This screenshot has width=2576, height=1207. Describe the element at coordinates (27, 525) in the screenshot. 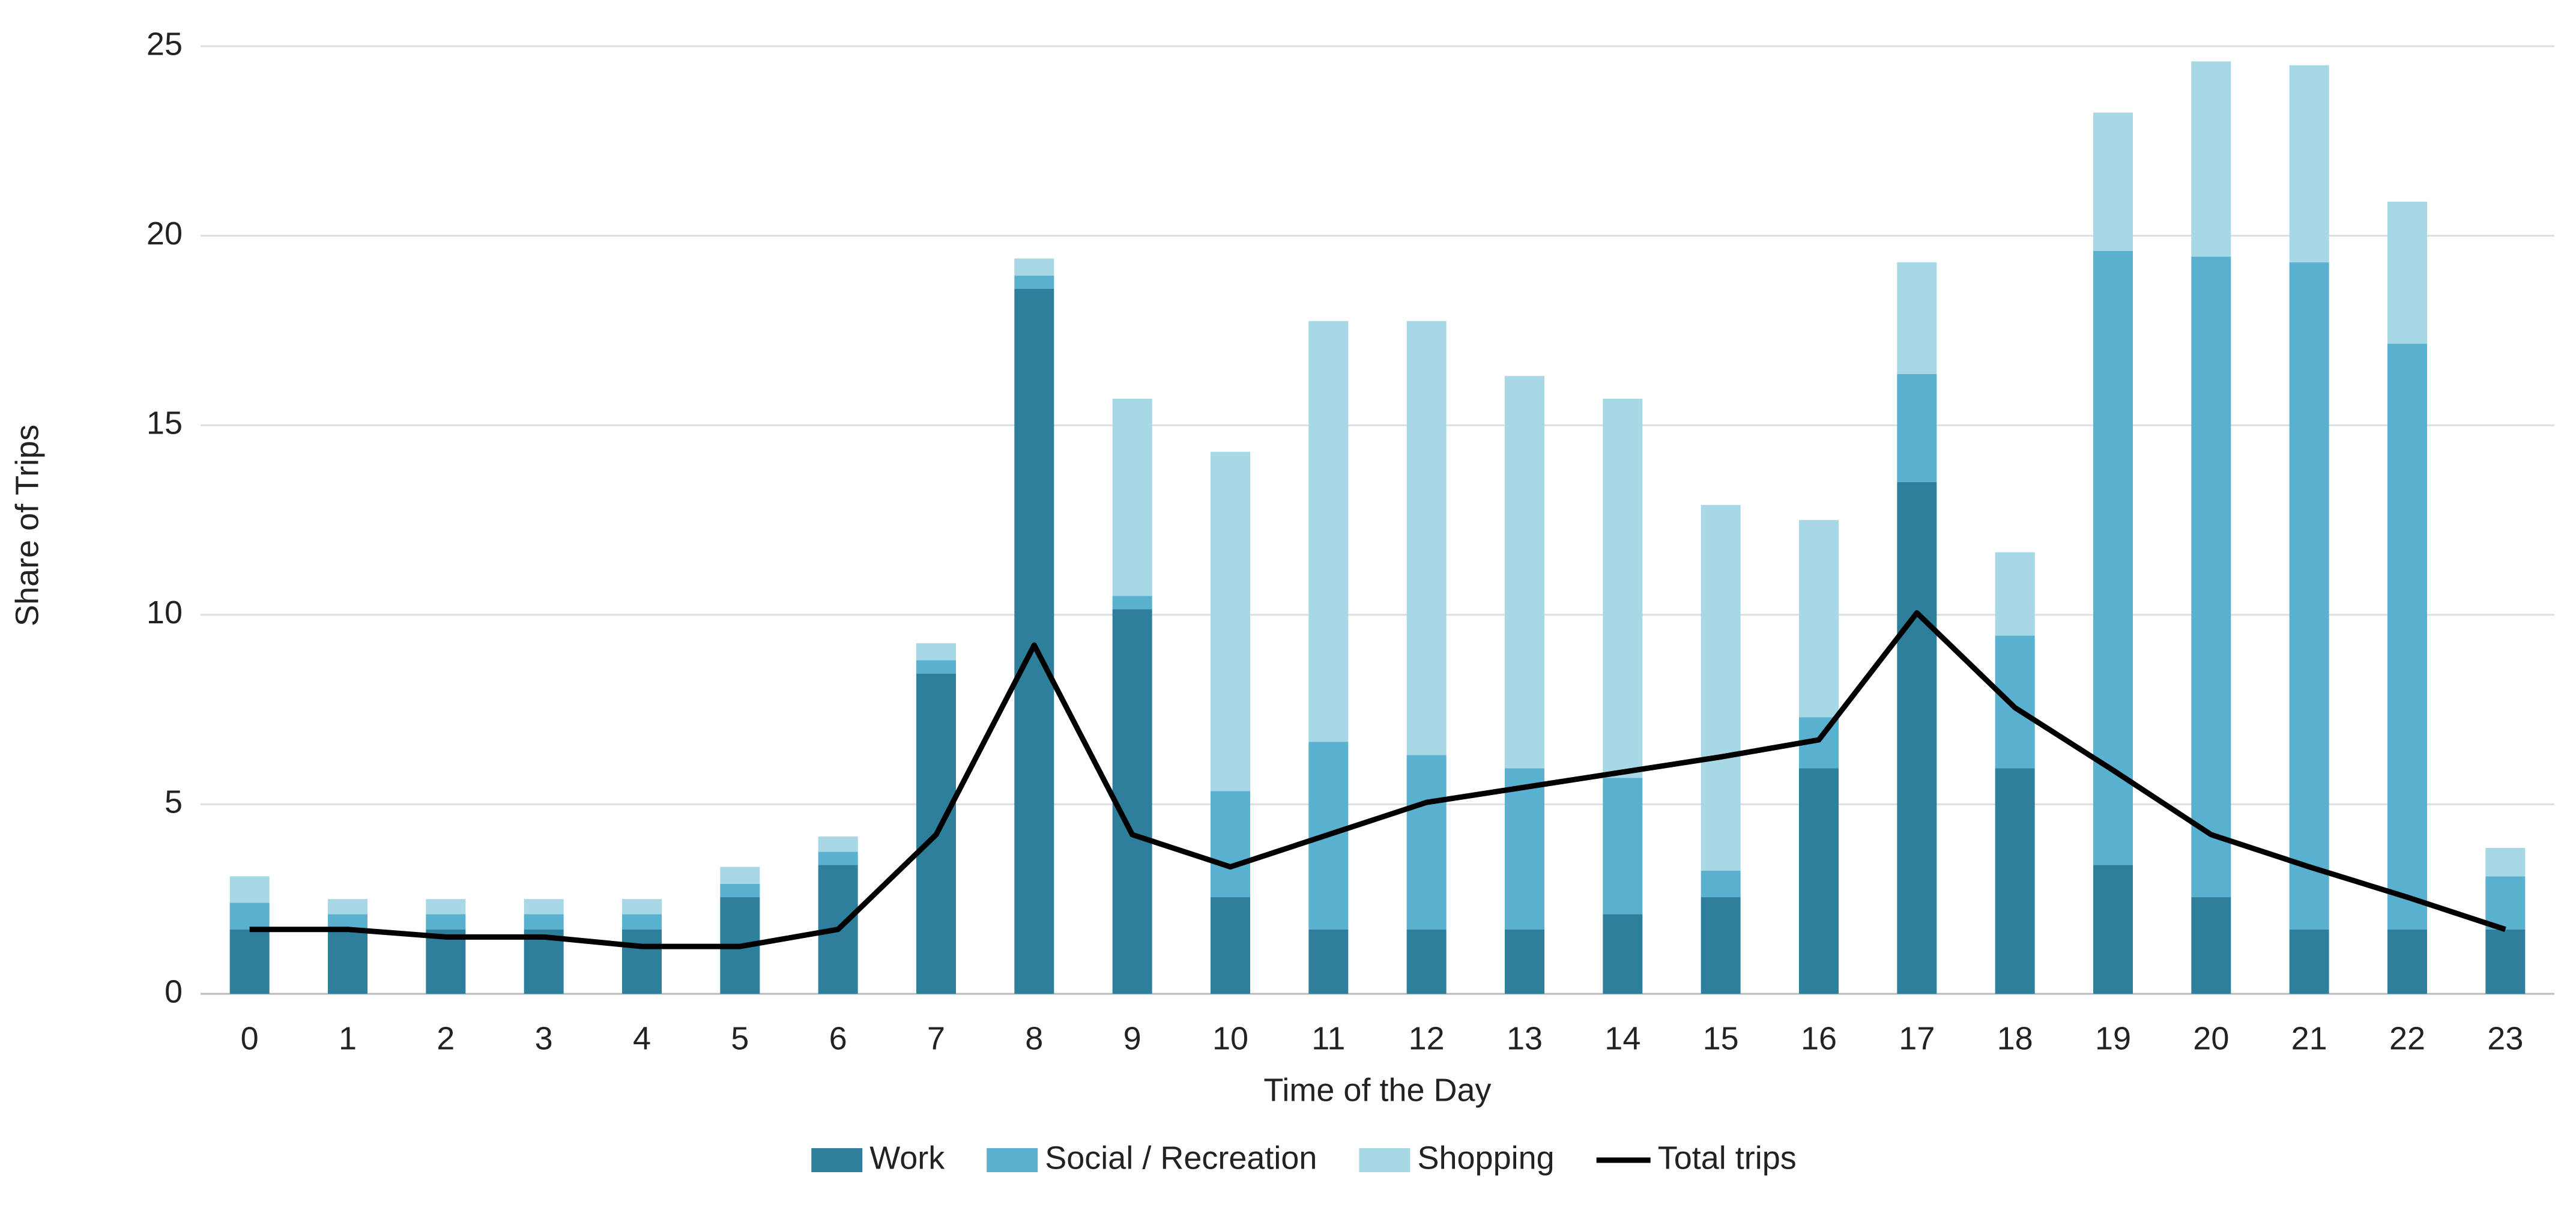

I see `y-axis-title: Share of Trips` at that location.